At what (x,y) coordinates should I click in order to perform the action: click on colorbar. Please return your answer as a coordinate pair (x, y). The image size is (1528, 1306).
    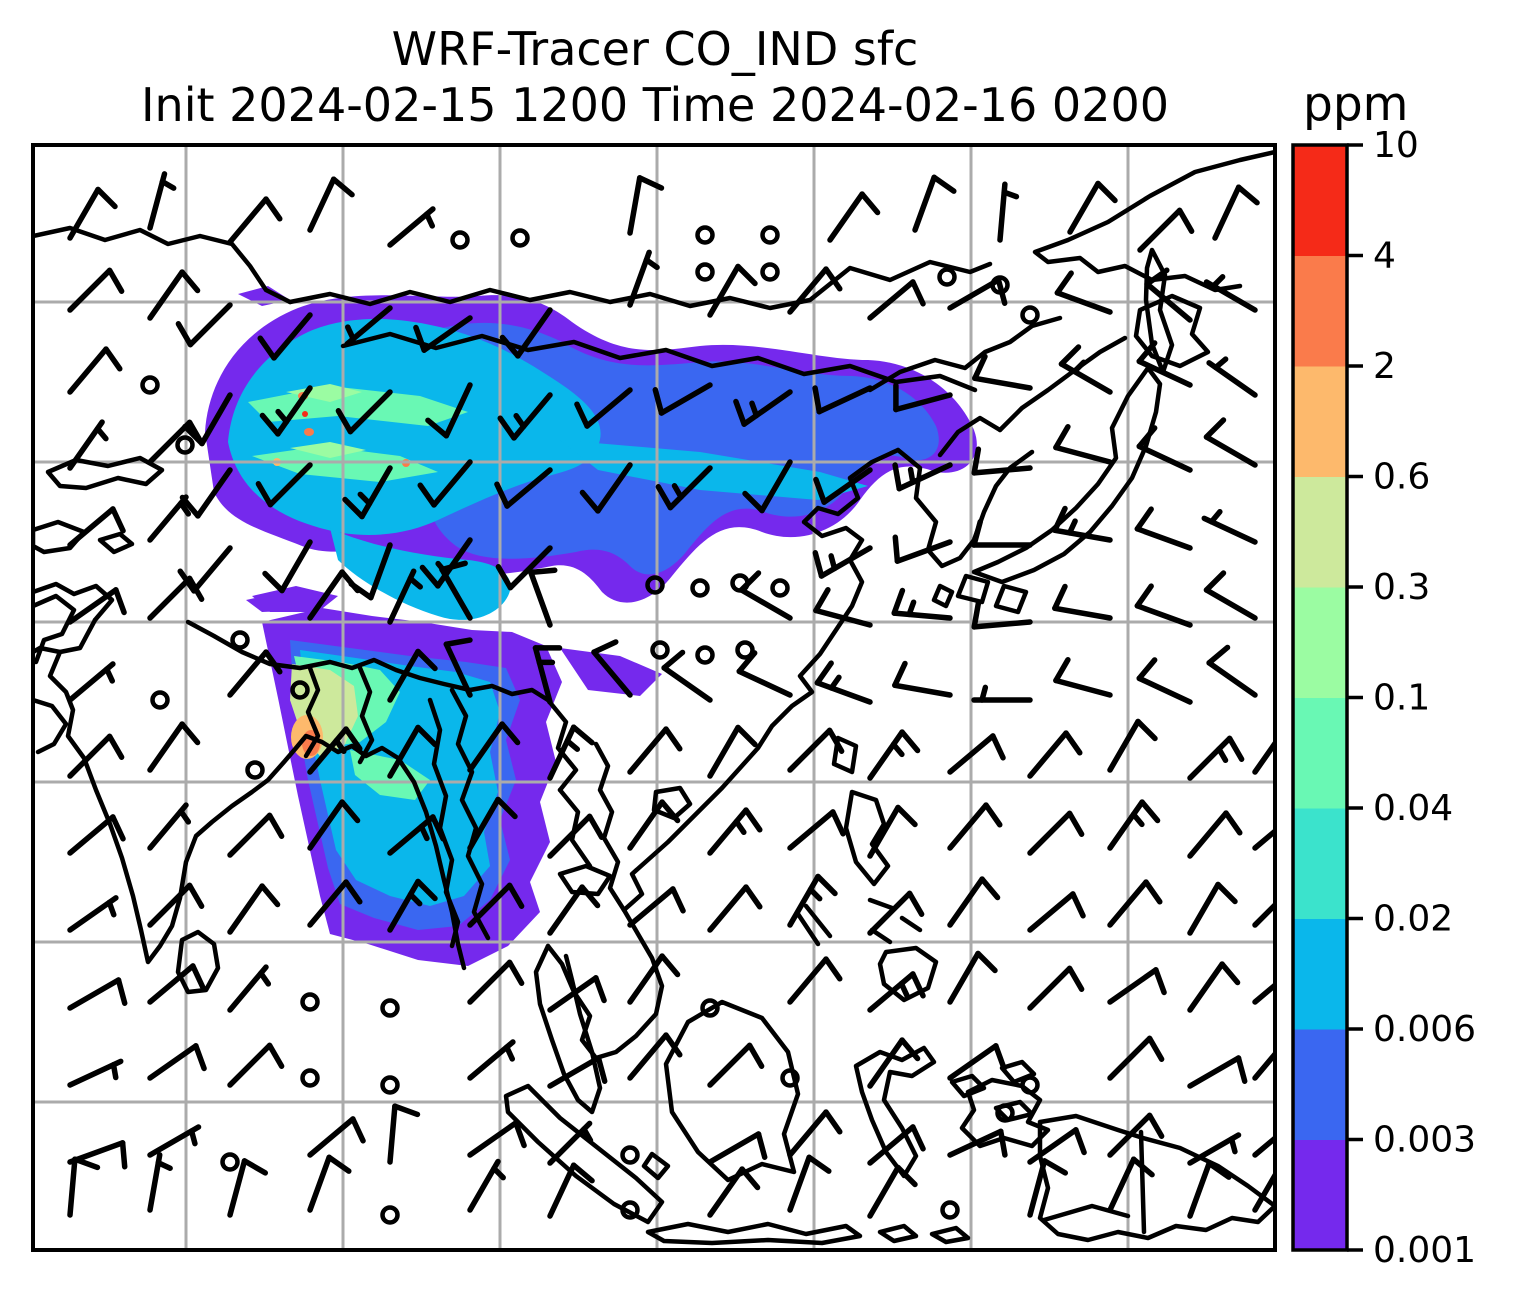
    Looking at the image, I should click on (1320, 697).